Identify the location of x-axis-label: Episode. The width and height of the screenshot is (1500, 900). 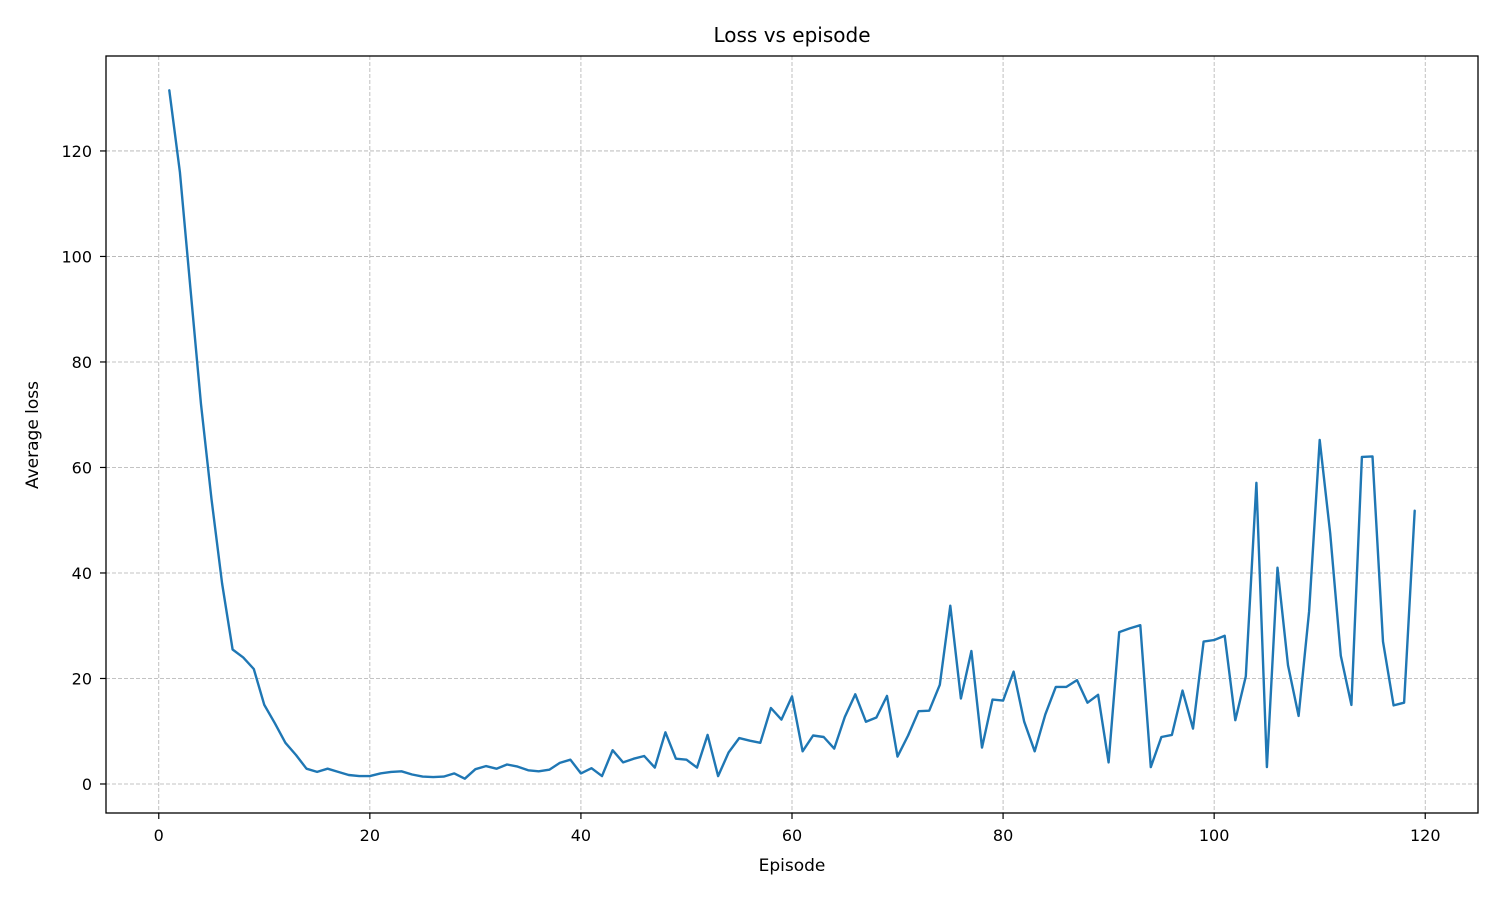
(792, 866).